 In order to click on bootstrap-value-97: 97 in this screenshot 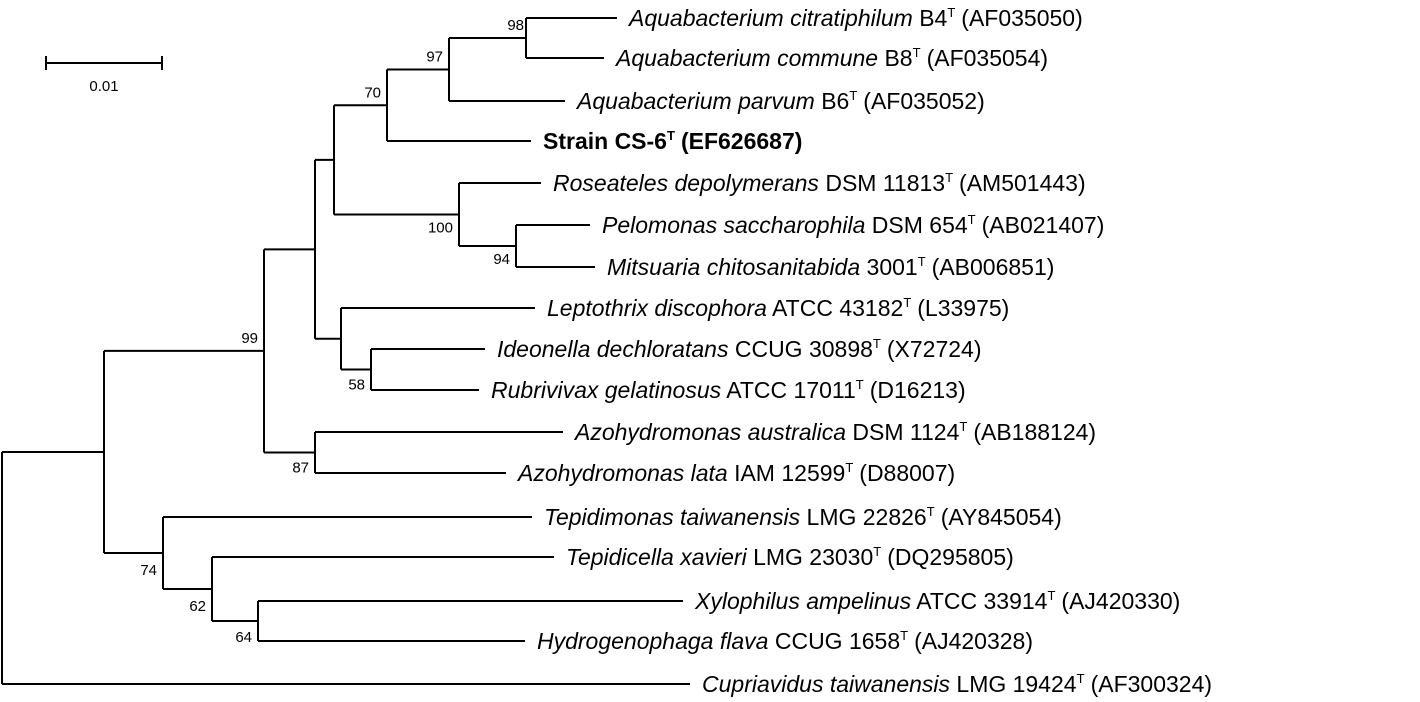, I will do `click(434, 57)`.